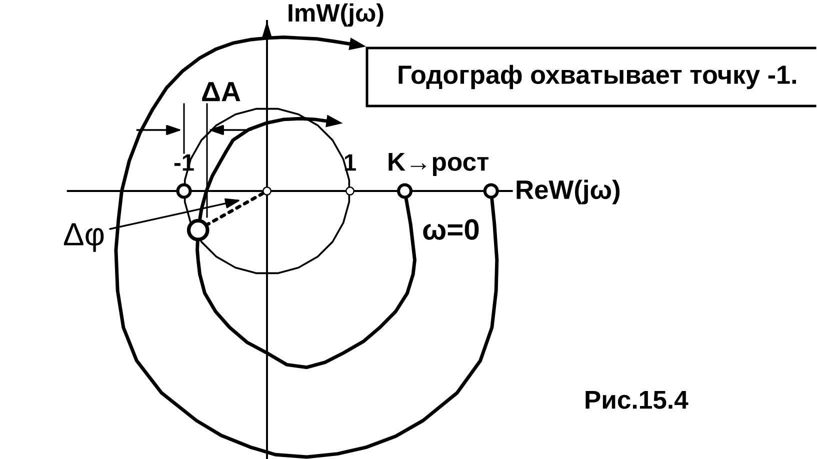 The height and width of the screenshot is (459, 817). I want to click on annotation: ω=0, so click(451, 229).